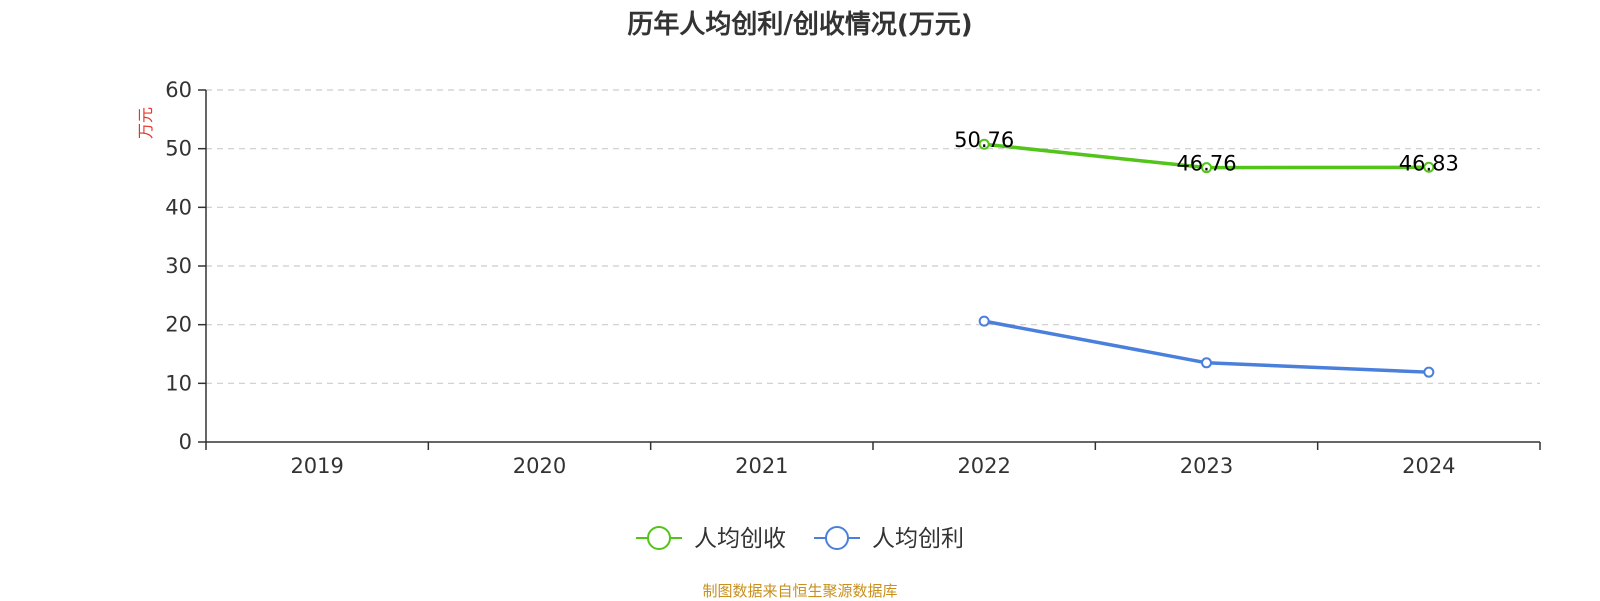 The height and width of the screenshot is (601, 1600). What do you see at coordinates (1428, 466) in the screenshot?
I see `x-tick-label: 2024` at bounding box center [1428, 466].